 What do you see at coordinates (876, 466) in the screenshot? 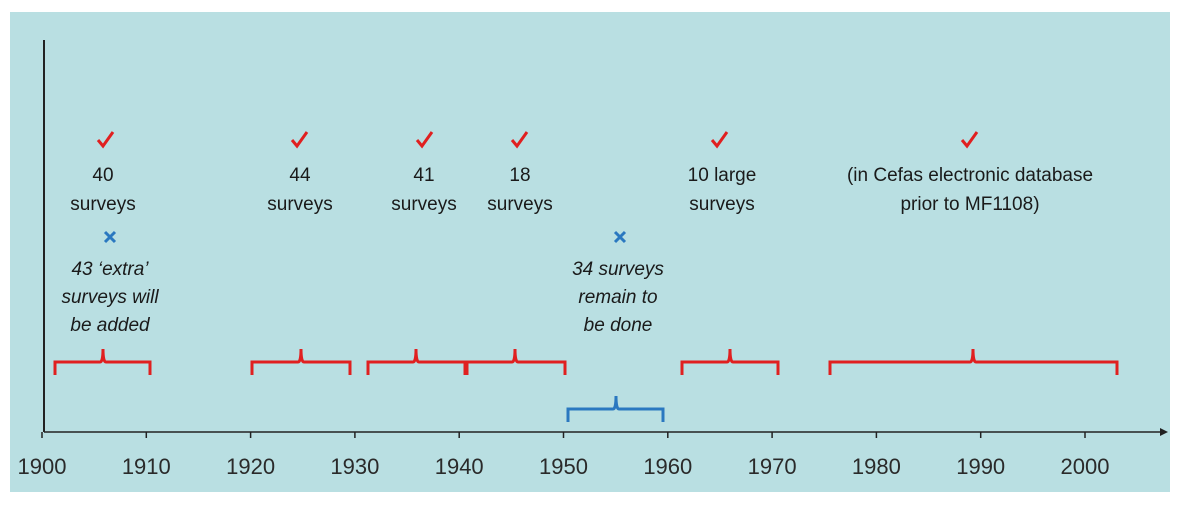
I see `tick-label: 1980` at bounding box center [876, 466].